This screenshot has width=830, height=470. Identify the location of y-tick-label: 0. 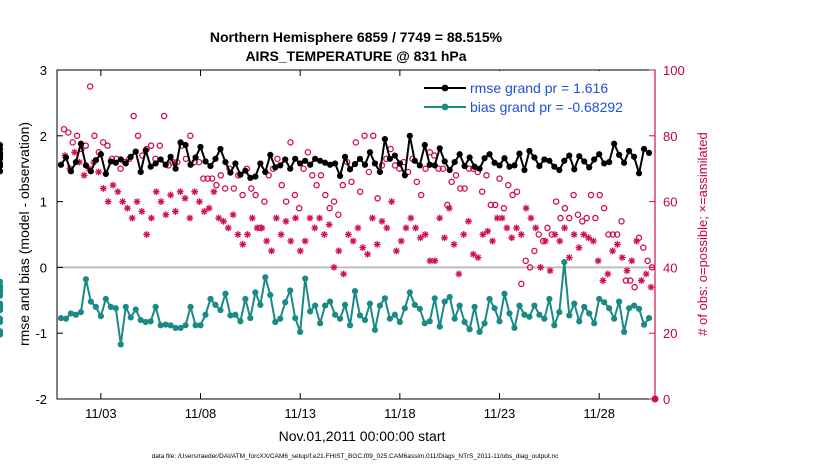
(43, 267).